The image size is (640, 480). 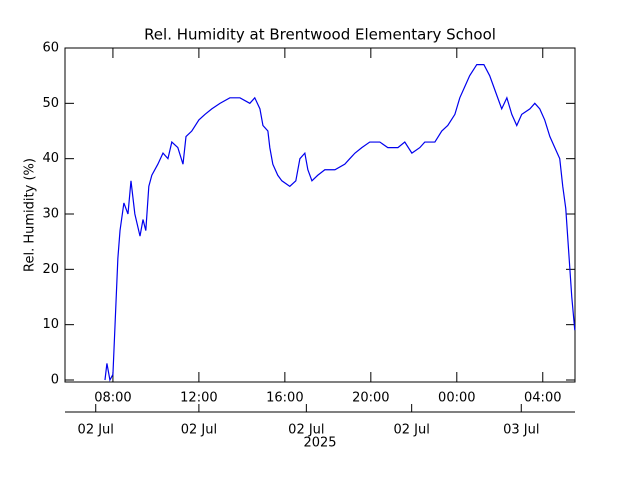 What do you see at coordinates (50, 269) in the screenshot?
I see `y-tick-label: 20` at bounding box center [50, 269].